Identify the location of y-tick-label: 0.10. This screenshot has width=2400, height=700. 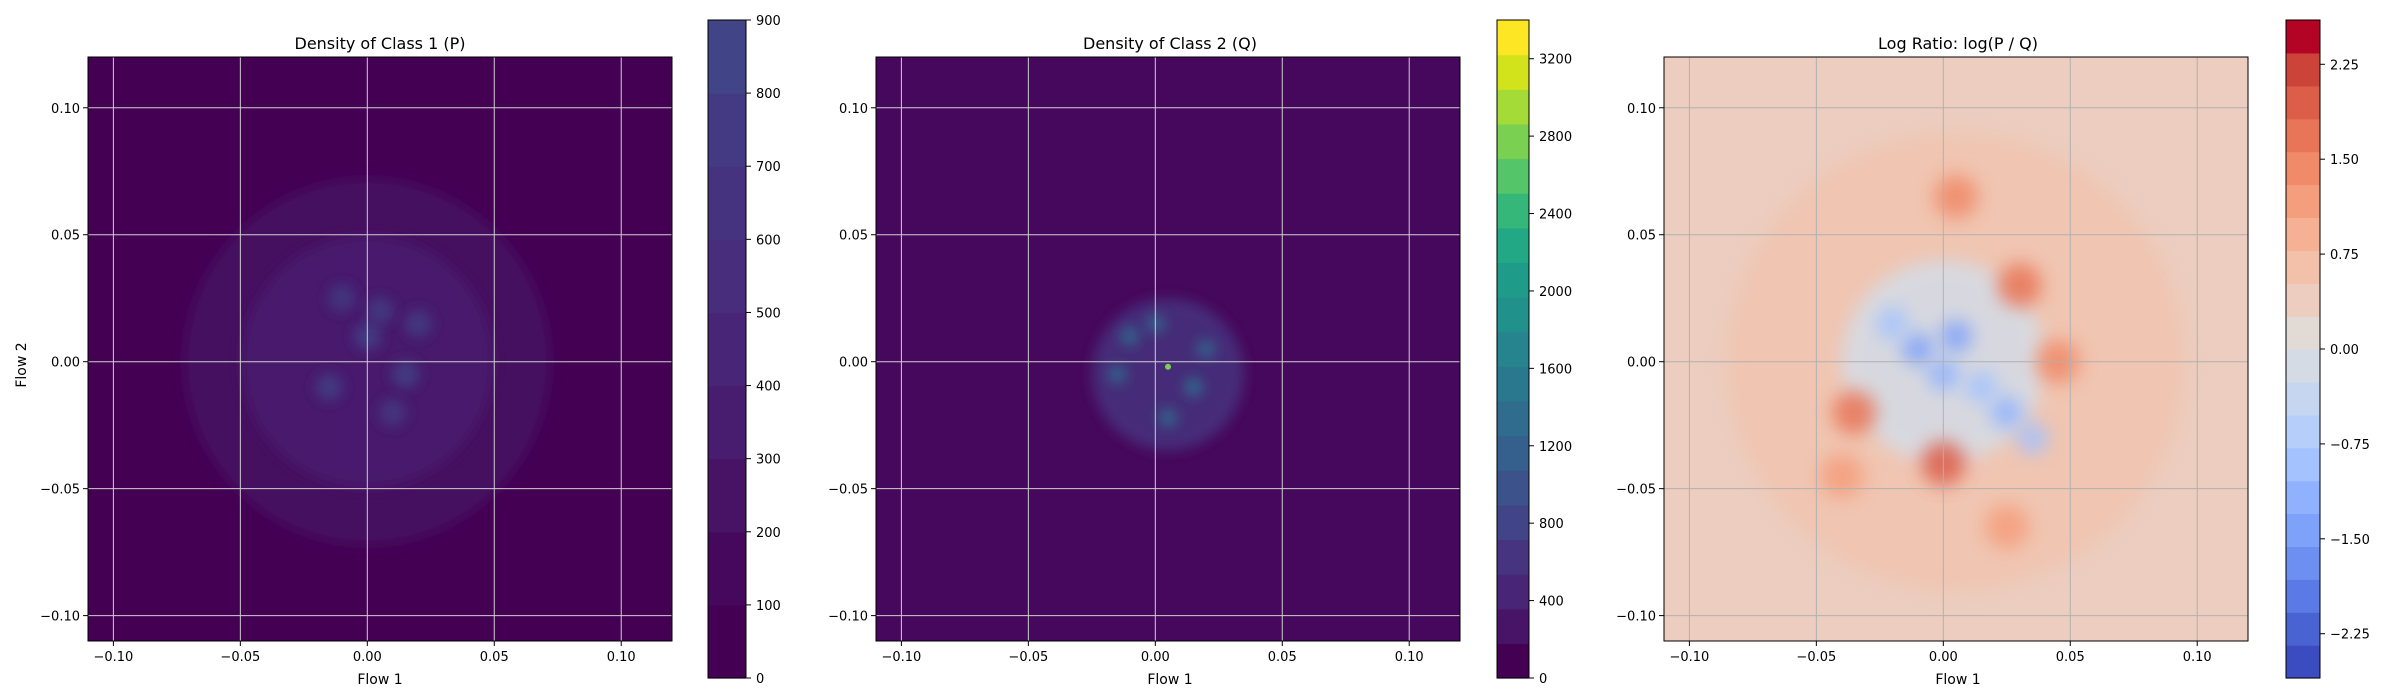
(853, 109).